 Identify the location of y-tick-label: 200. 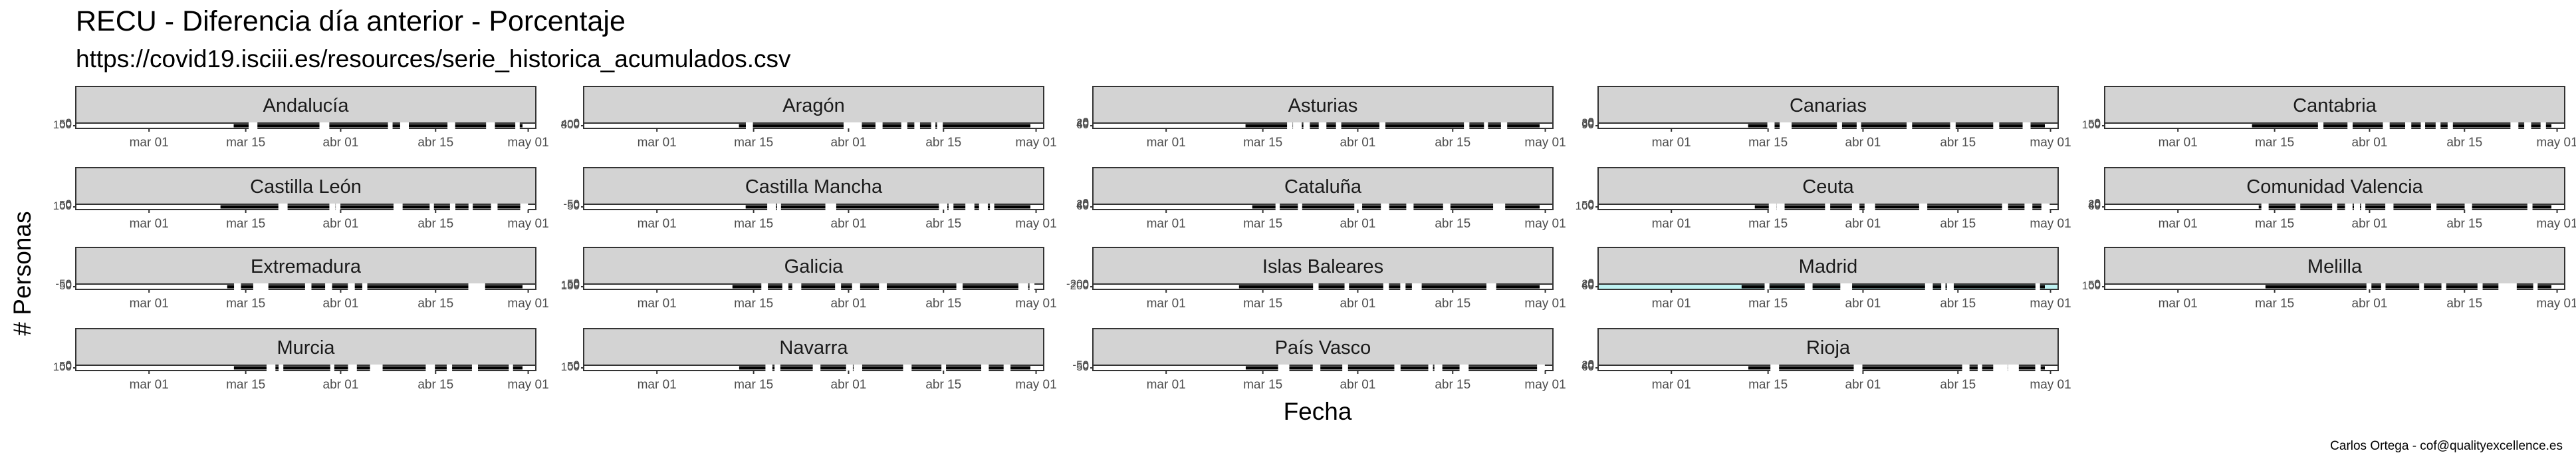
(1079, 285).